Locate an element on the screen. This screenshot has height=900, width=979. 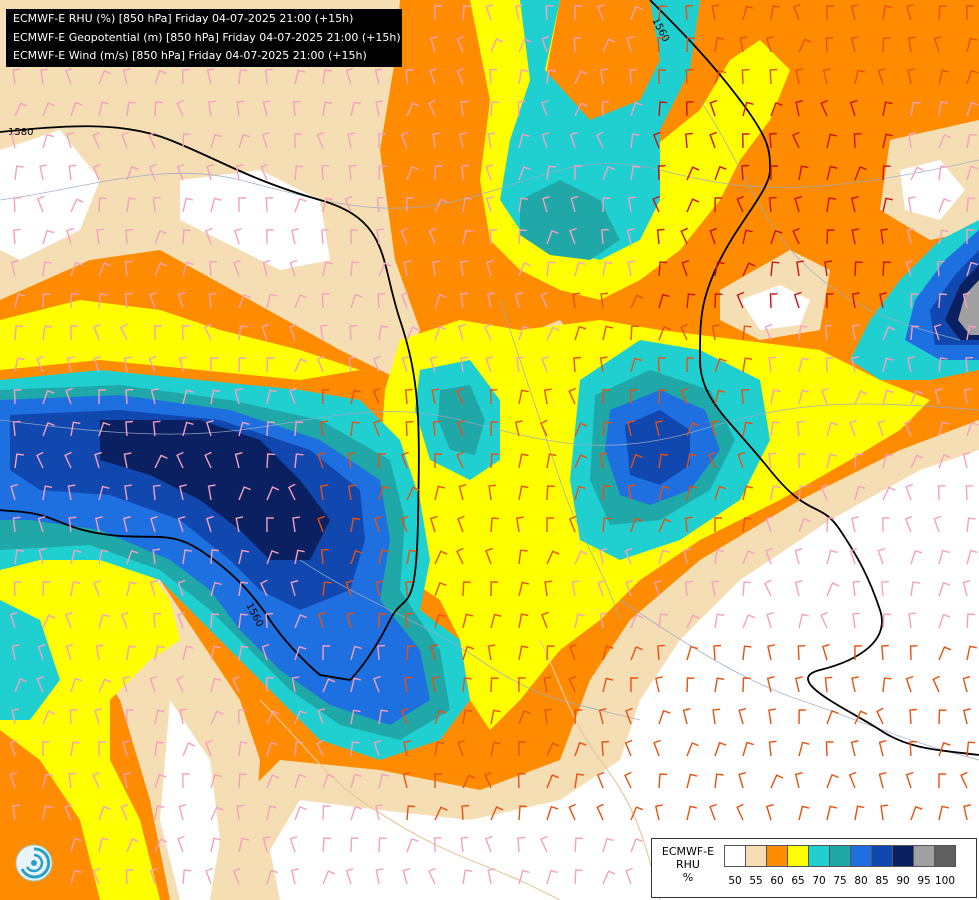
legend-swatches is located at coordinates (840, 856).